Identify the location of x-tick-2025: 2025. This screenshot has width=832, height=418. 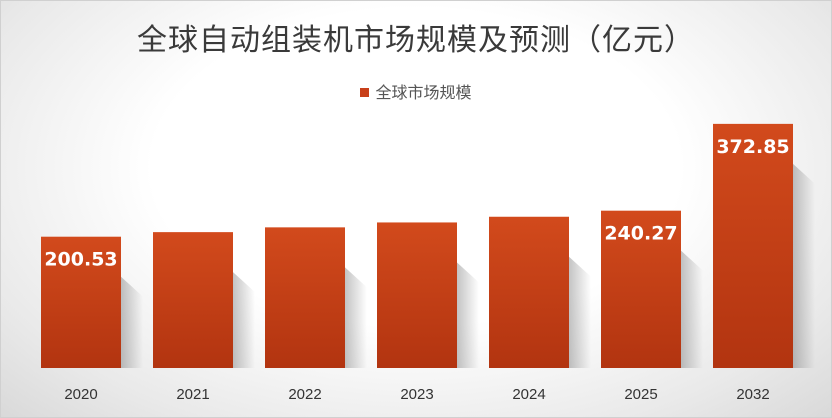
(640, 394).